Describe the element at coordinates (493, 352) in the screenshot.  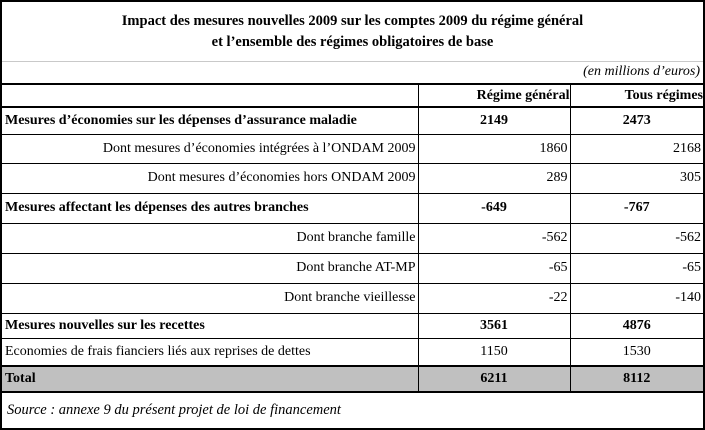
I see `value-regime-general: 1150` at that location.